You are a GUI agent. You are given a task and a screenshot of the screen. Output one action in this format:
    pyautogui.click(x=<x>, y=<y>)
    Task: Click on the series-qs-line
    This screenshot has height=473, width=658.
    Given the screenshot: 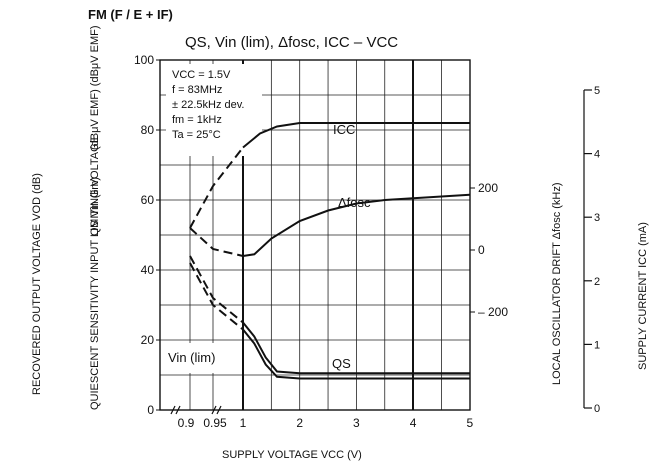 What is the action you would take?
    pyautogui.click(x=356, y=348)
    